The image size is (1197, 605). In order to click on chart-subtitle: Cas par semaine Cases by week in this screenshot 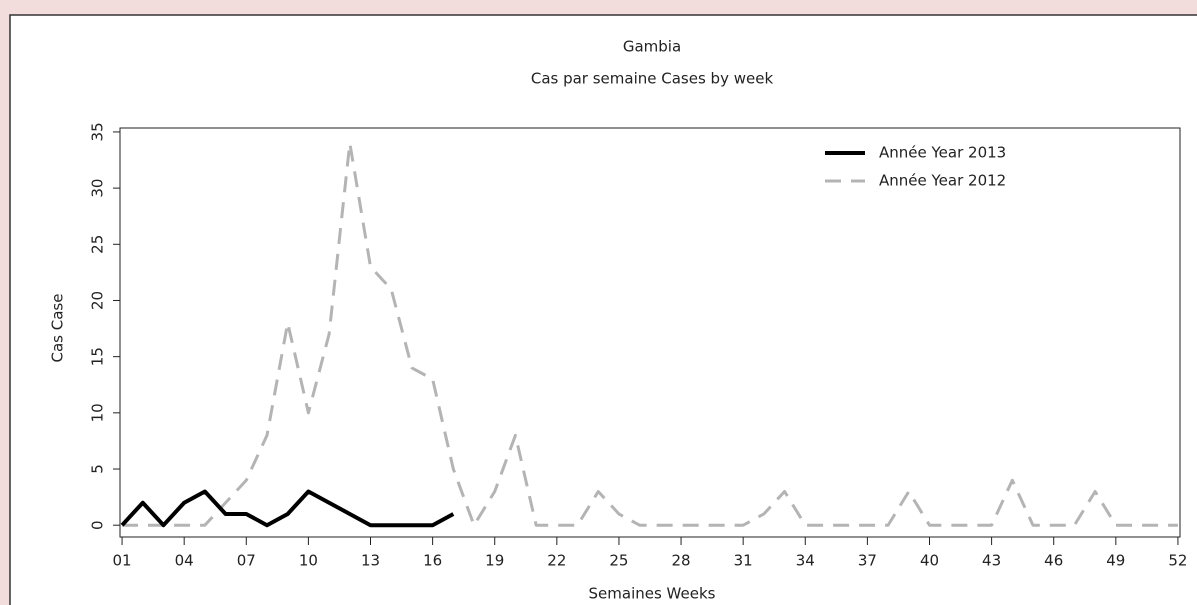, I will do `click(652, 79)`.